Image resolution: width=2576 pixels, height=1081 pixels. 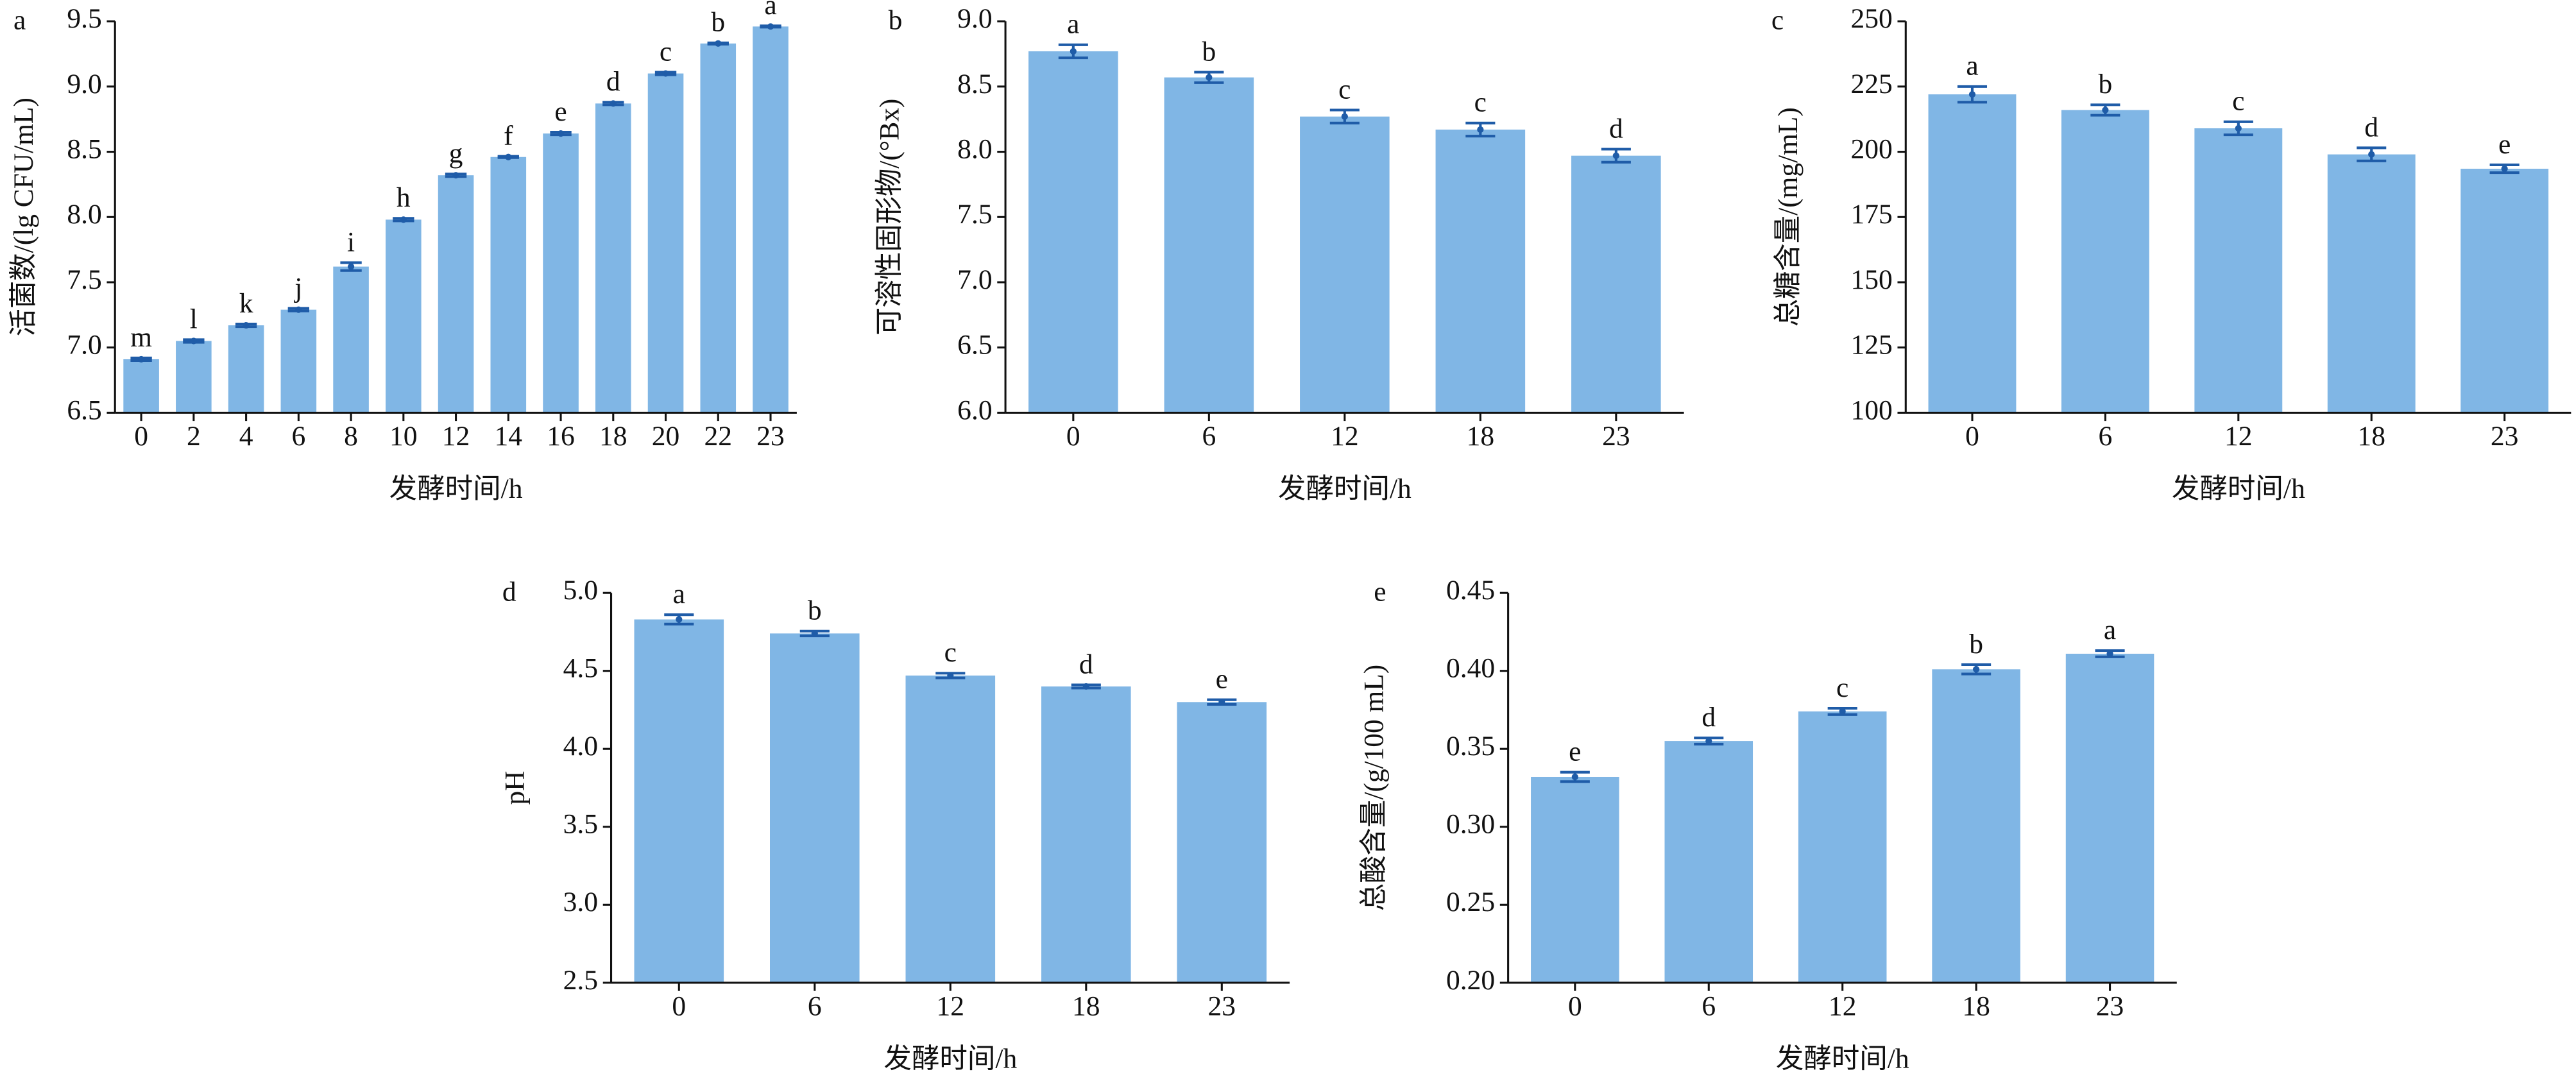 I want to click on y-tick-label: 8.5, so click(x=974, y=84).